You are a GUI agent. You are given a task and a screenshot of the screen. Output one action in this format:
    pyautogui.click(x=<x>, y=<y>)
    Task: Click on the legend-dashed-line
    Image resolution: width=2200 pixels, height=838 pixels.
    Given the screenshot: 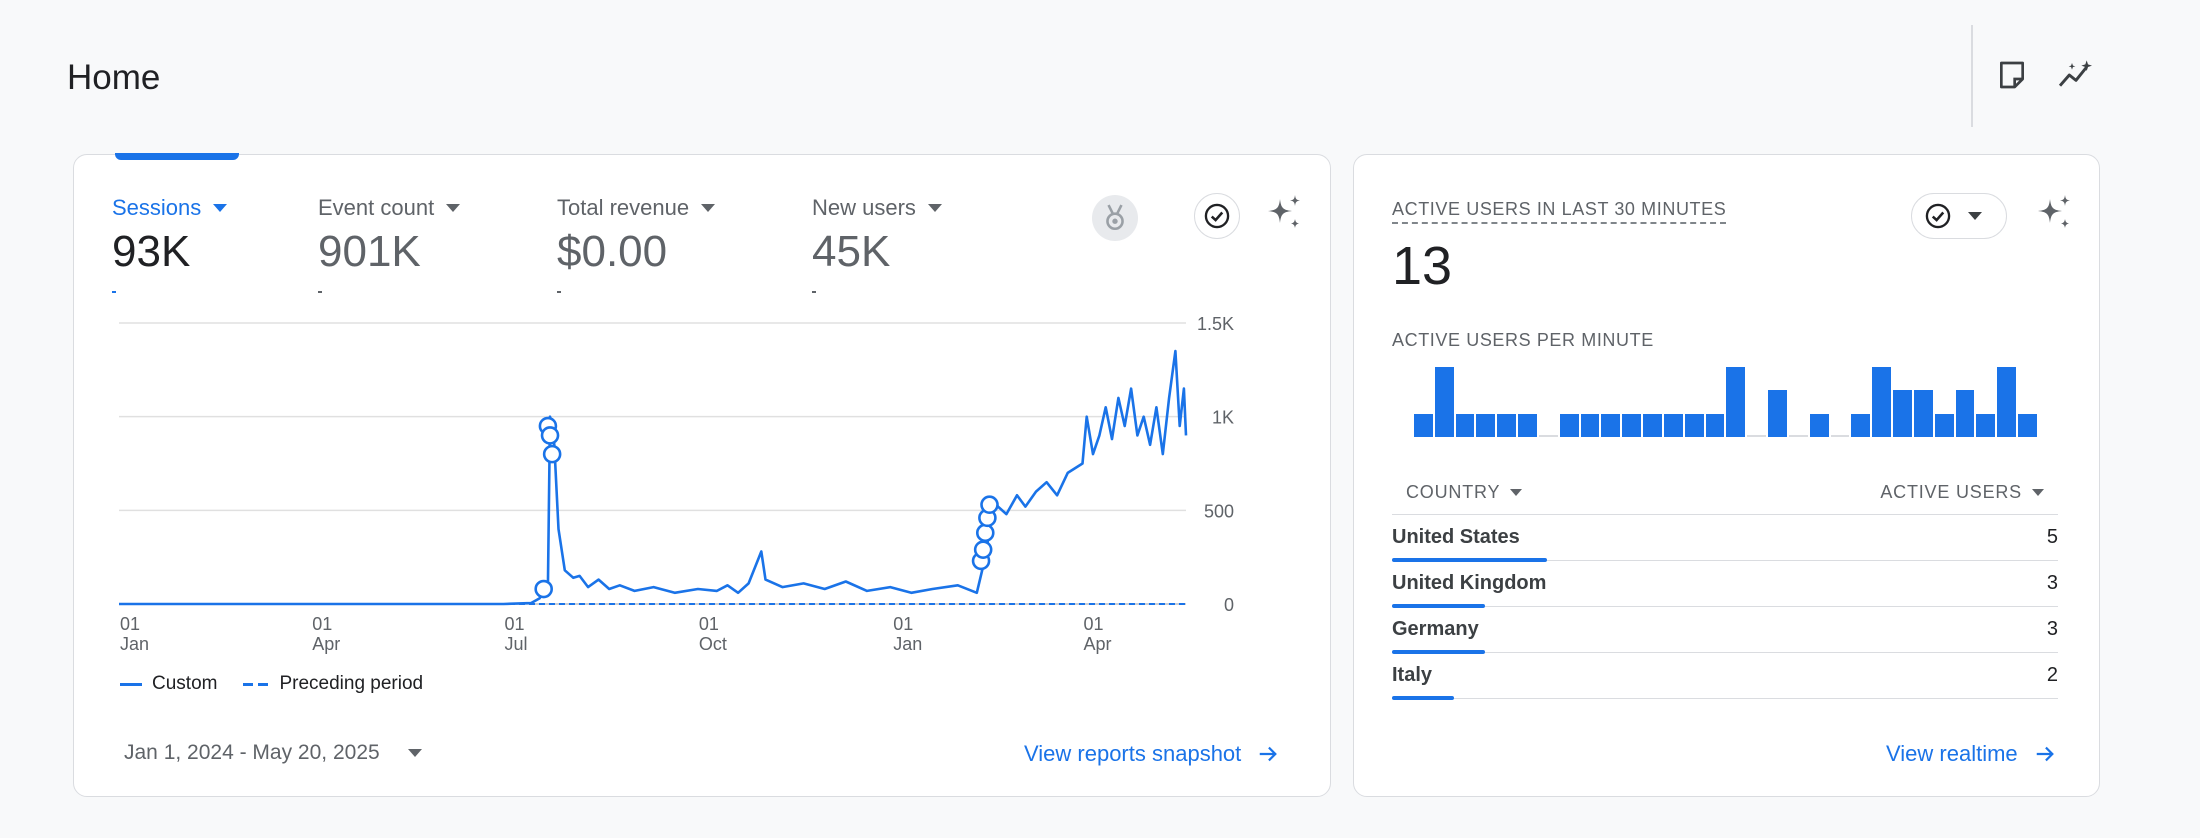 What is the action you would take?
    pyautogui.click(x=256, y=684)
    